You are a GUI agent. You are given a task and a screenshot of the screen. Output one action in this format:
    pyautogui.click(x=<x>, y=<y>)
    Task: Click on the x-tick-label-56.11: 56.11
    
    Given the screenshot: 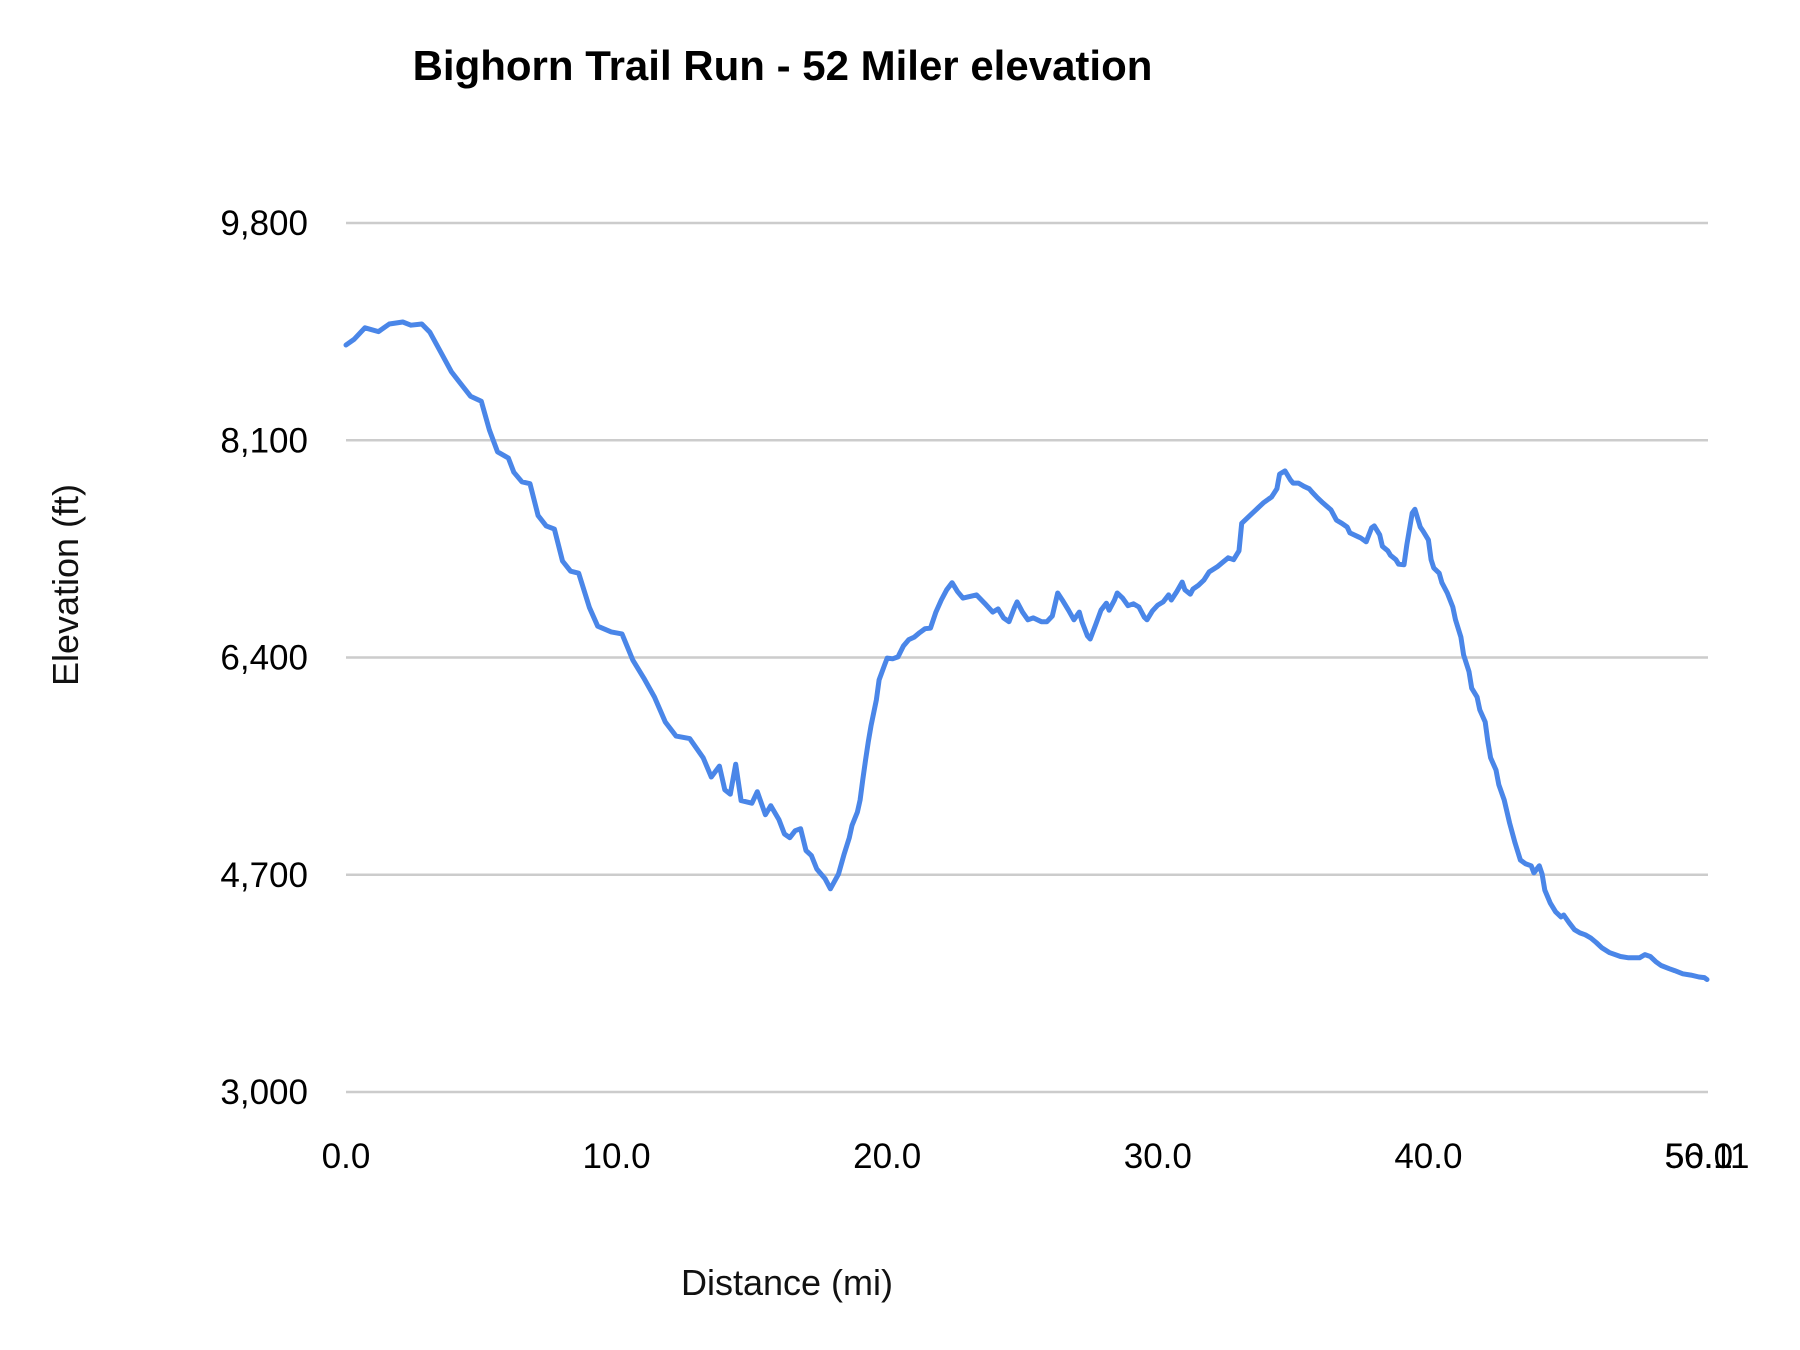 What is the action you would take?
    pyautogui.click(x=1707, y=1156)
    